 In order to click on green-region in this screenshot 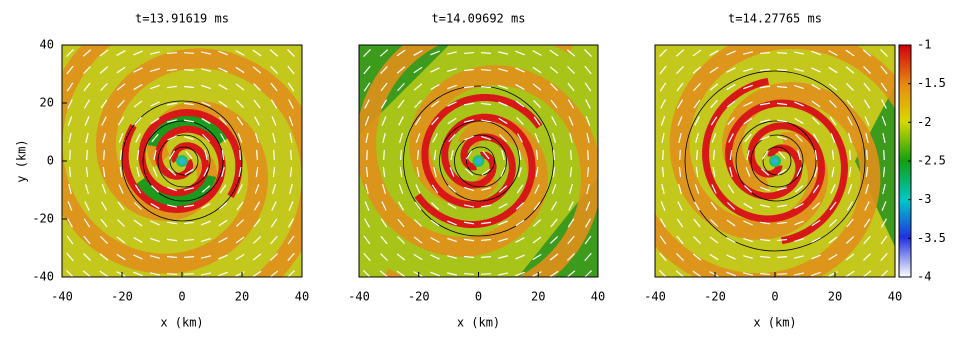, I will do `click(404, 90)`.